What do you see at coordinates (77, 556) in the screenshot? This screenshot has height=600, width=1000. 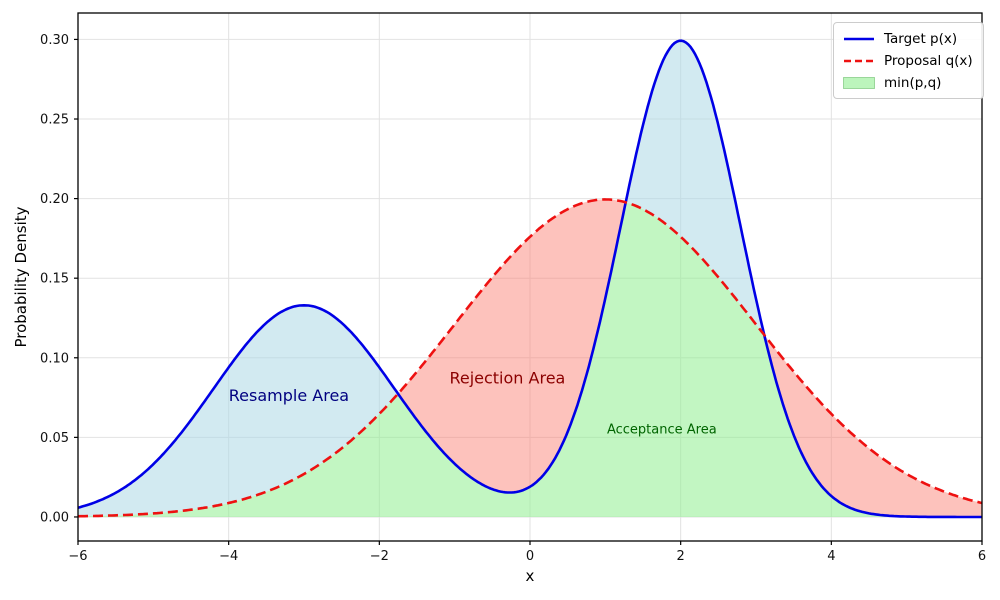 I see `x-tick-label: −6` at bounding box center [77, 556].